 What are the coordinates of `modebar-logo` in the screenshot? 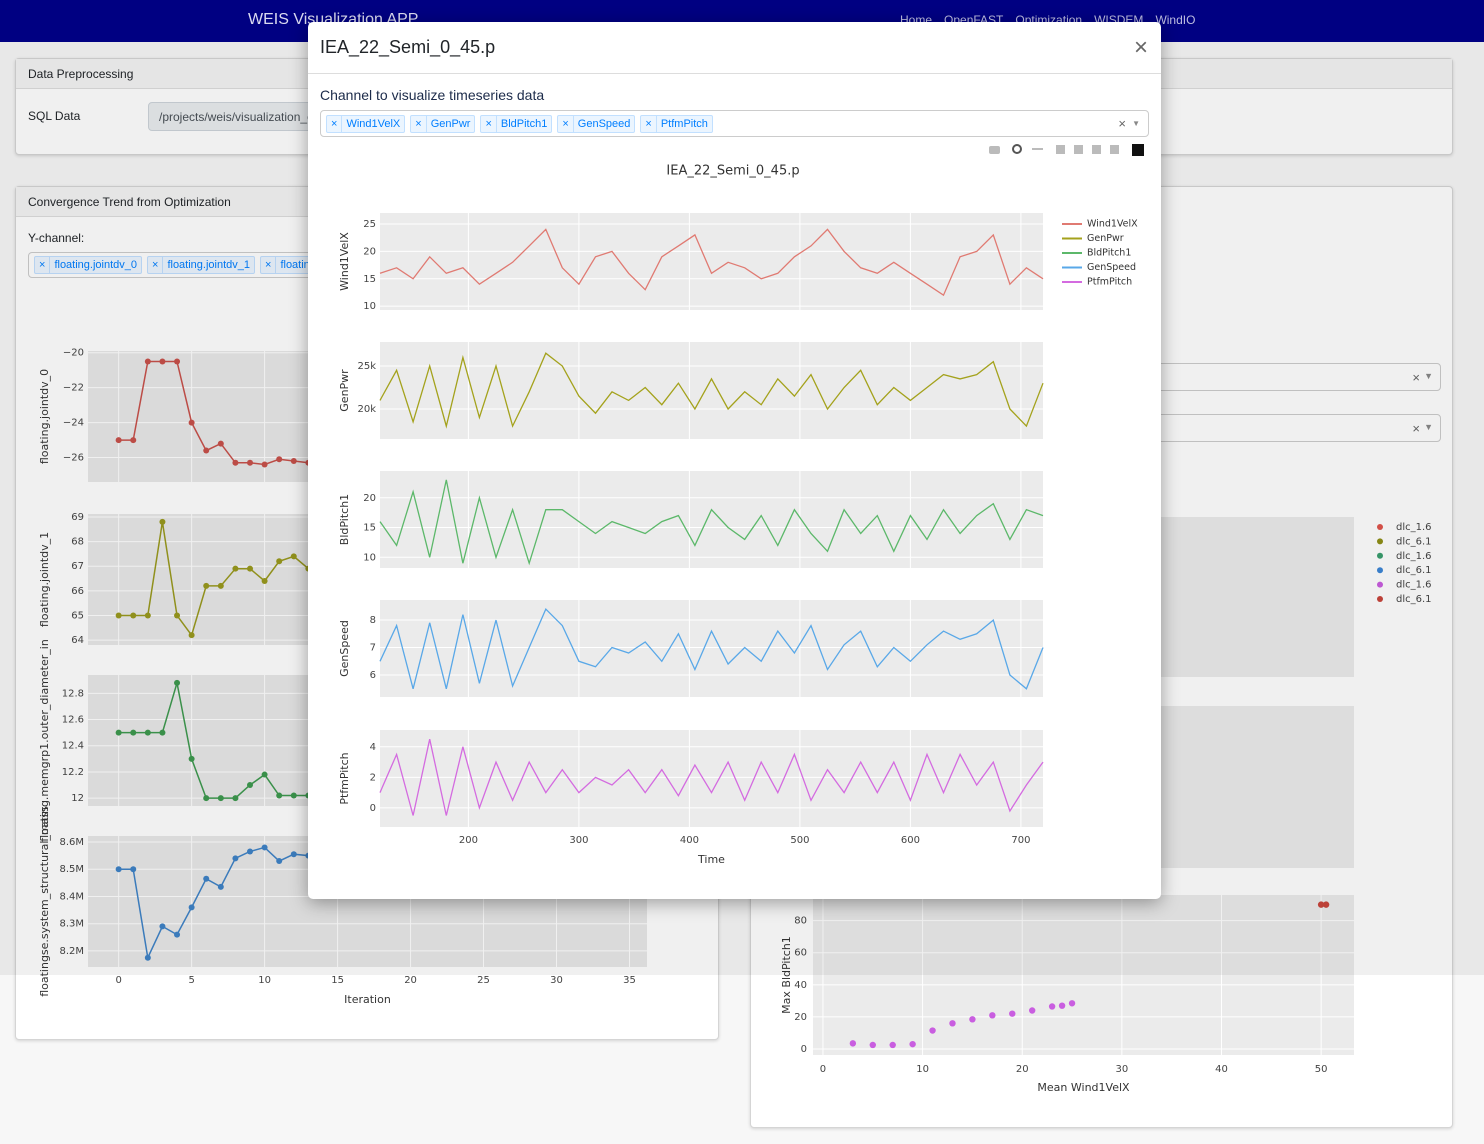 It's located at (1138, 150).